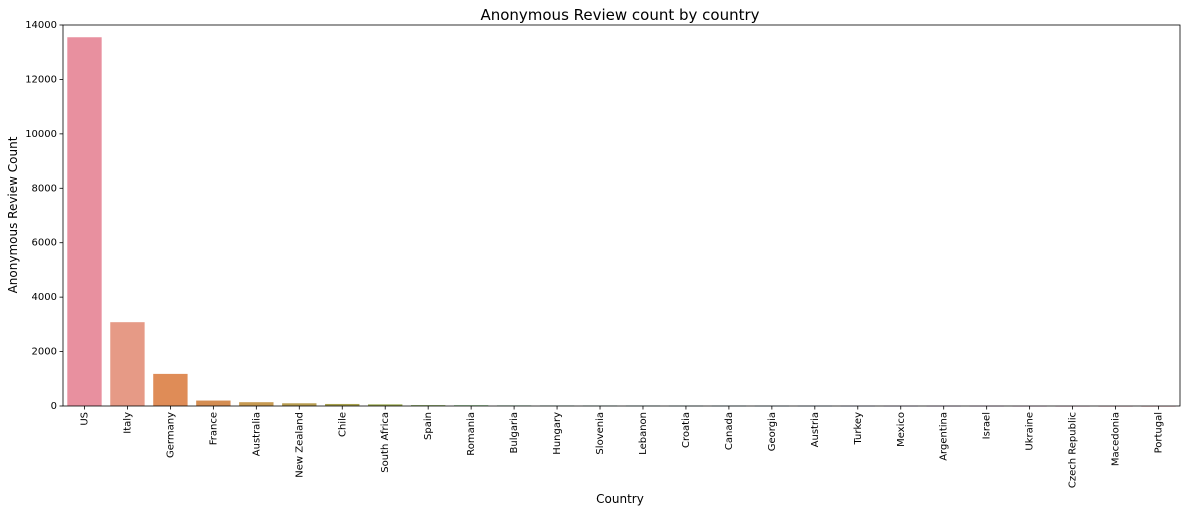  Describe the element at coordinates (385, 405) in the screenshot. I see `bar-south-africa` at that location.